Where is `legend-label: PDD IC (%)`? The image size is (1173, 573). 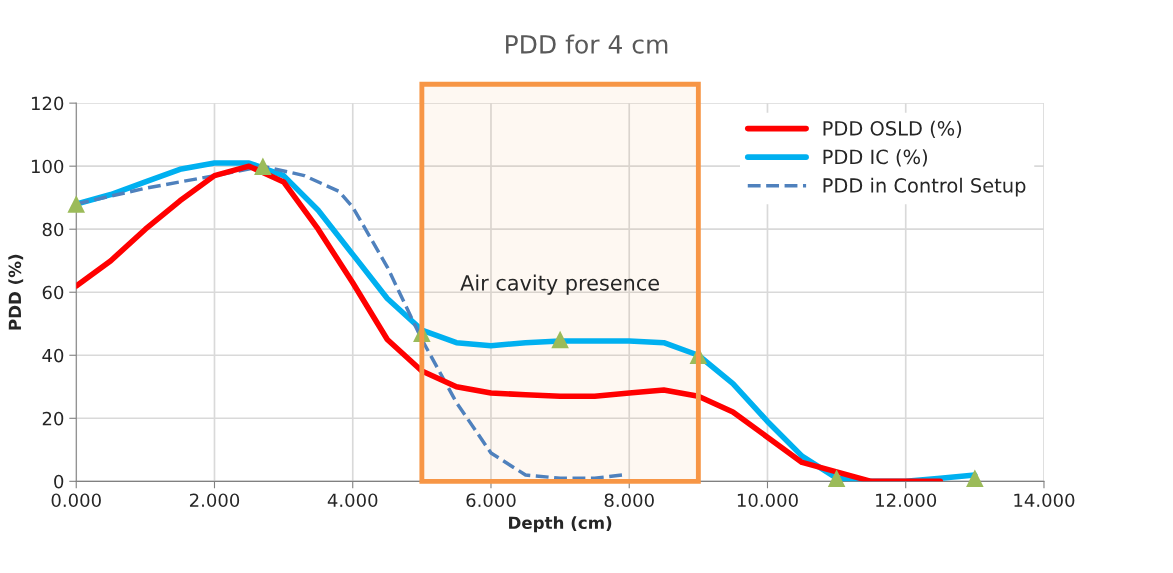 legend-label: PDD IC (%) is located at coordinates (875, 158).